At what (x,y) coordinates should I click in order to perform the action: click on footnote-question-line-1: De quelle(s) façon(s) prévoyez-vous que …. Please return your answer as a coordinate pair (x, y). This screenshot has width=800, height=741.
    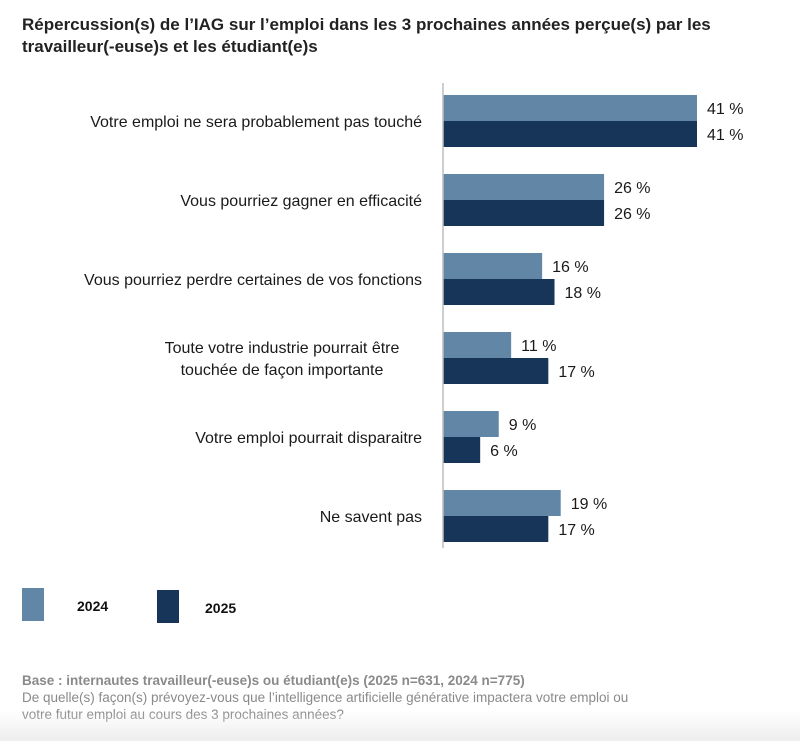
    Looking at the image, I should click on (325, 697).